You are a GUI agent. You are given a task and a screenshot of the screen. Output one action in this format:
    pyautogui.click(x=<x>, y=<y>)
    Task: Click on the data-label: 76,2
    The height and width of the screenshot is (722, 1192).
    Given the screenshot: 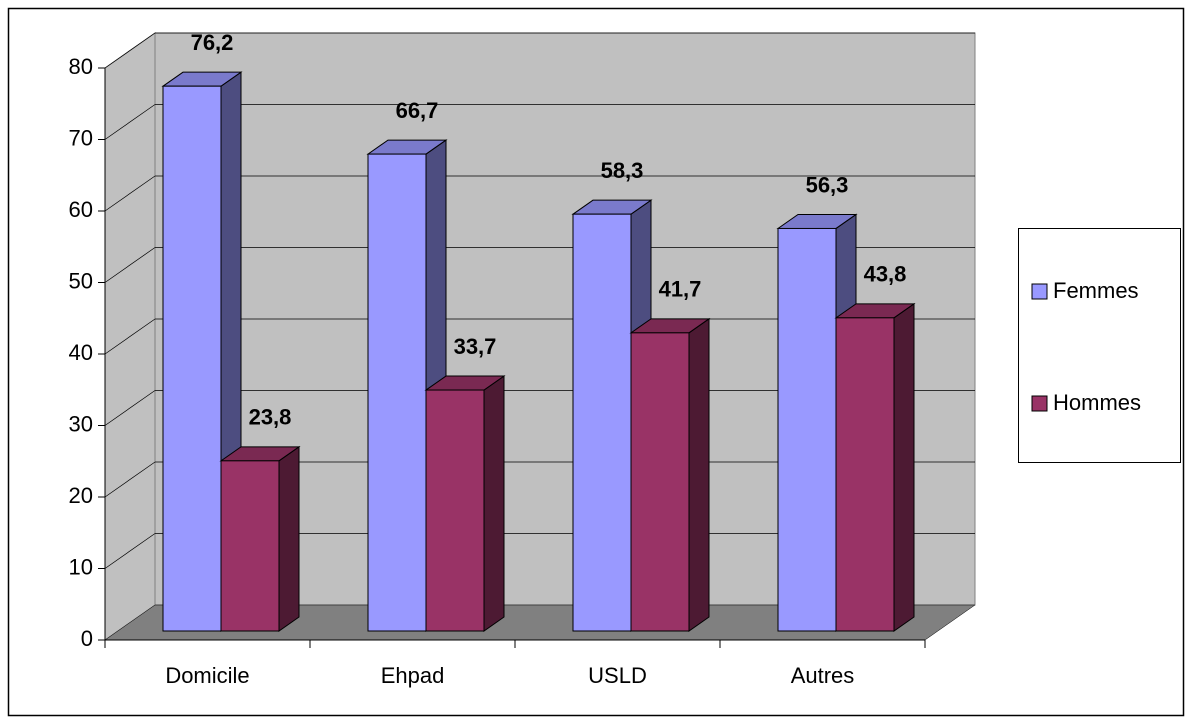 What is the action you would take?
    pyautogui.click(x=212, y=42)
    